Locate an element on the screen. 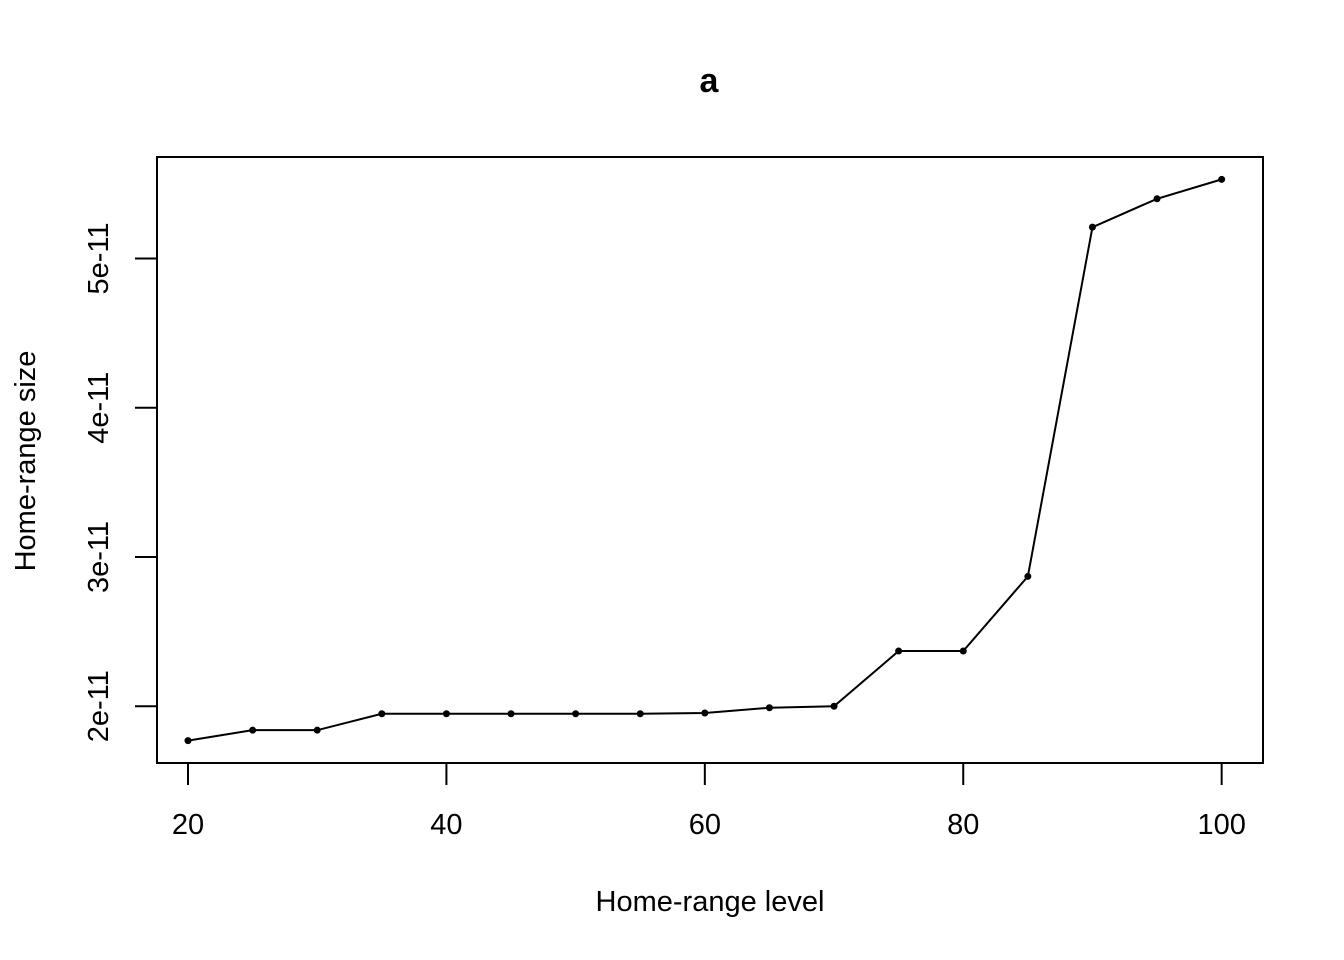 The height and width of the screenshot is (960, 1344). y-axis: 2e-11 3e-11 4e-11 5e-11 is located at coordinates (120, 482).